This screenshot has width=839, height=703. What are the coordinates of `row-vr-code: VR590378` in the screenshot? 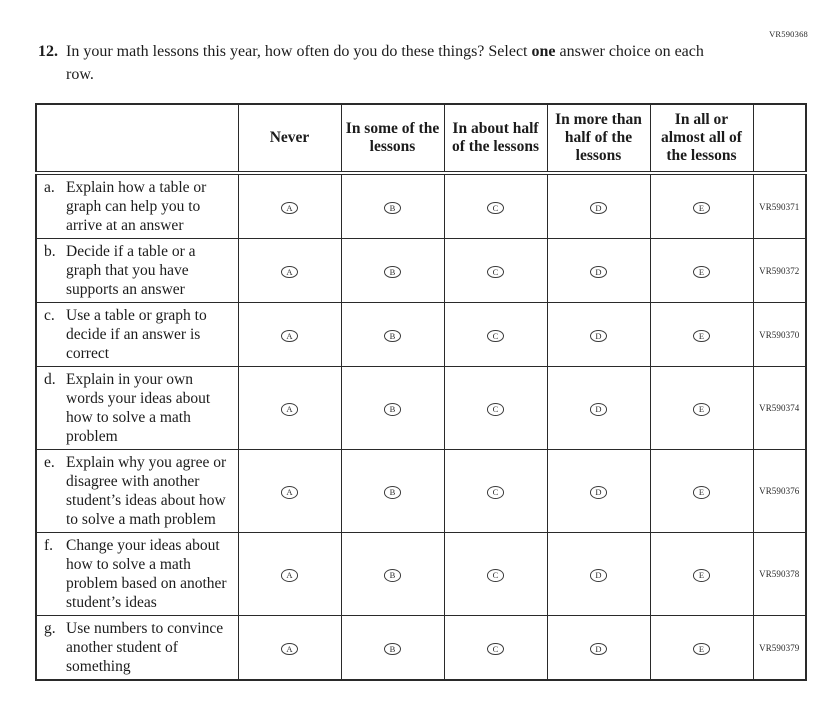 It's located at (779, 574).